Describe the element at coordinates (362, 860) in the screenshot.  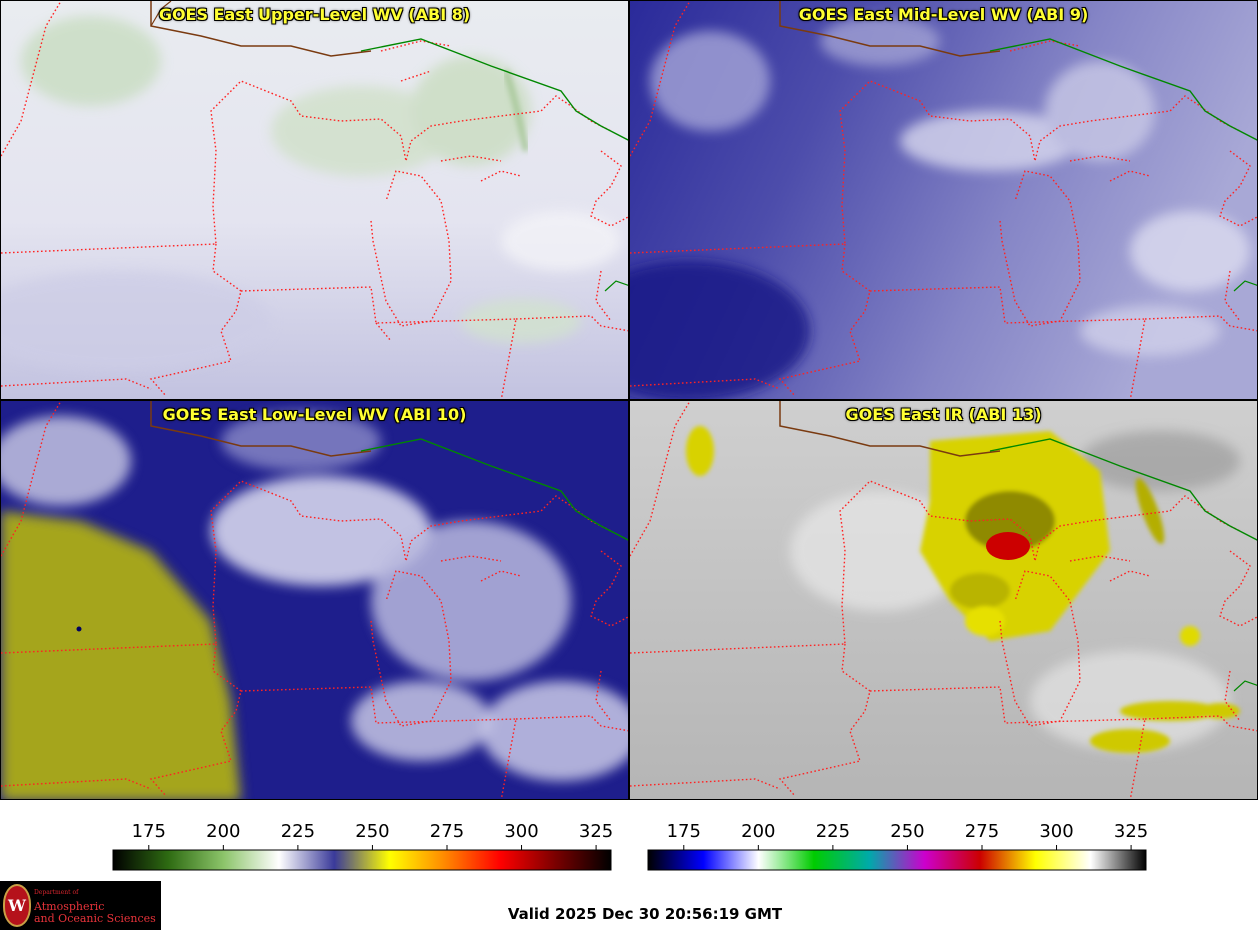
I see `wv-colorbar-gradient` at that location.